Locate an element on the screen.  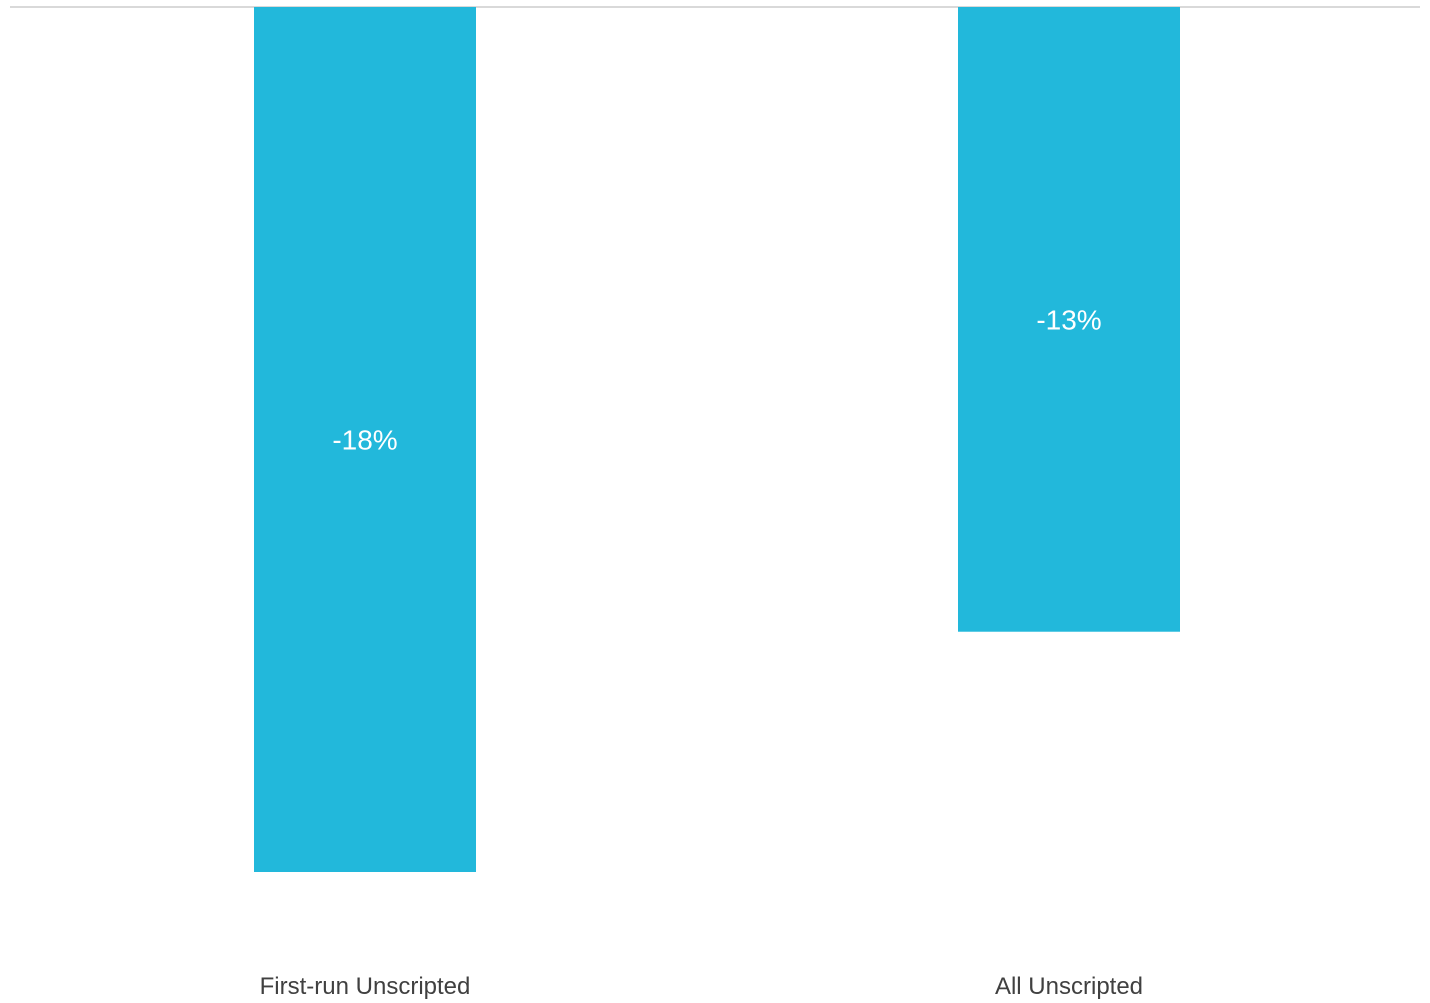
data-label-2: -13% is located at coordinates (1068, 319).